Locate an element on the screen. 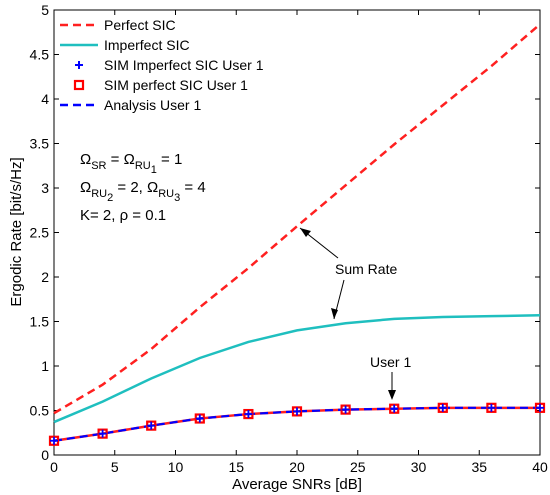 This screenshot has width=550, height=495. y-tick-label: 2.5 is located at coordinates (40, 233).